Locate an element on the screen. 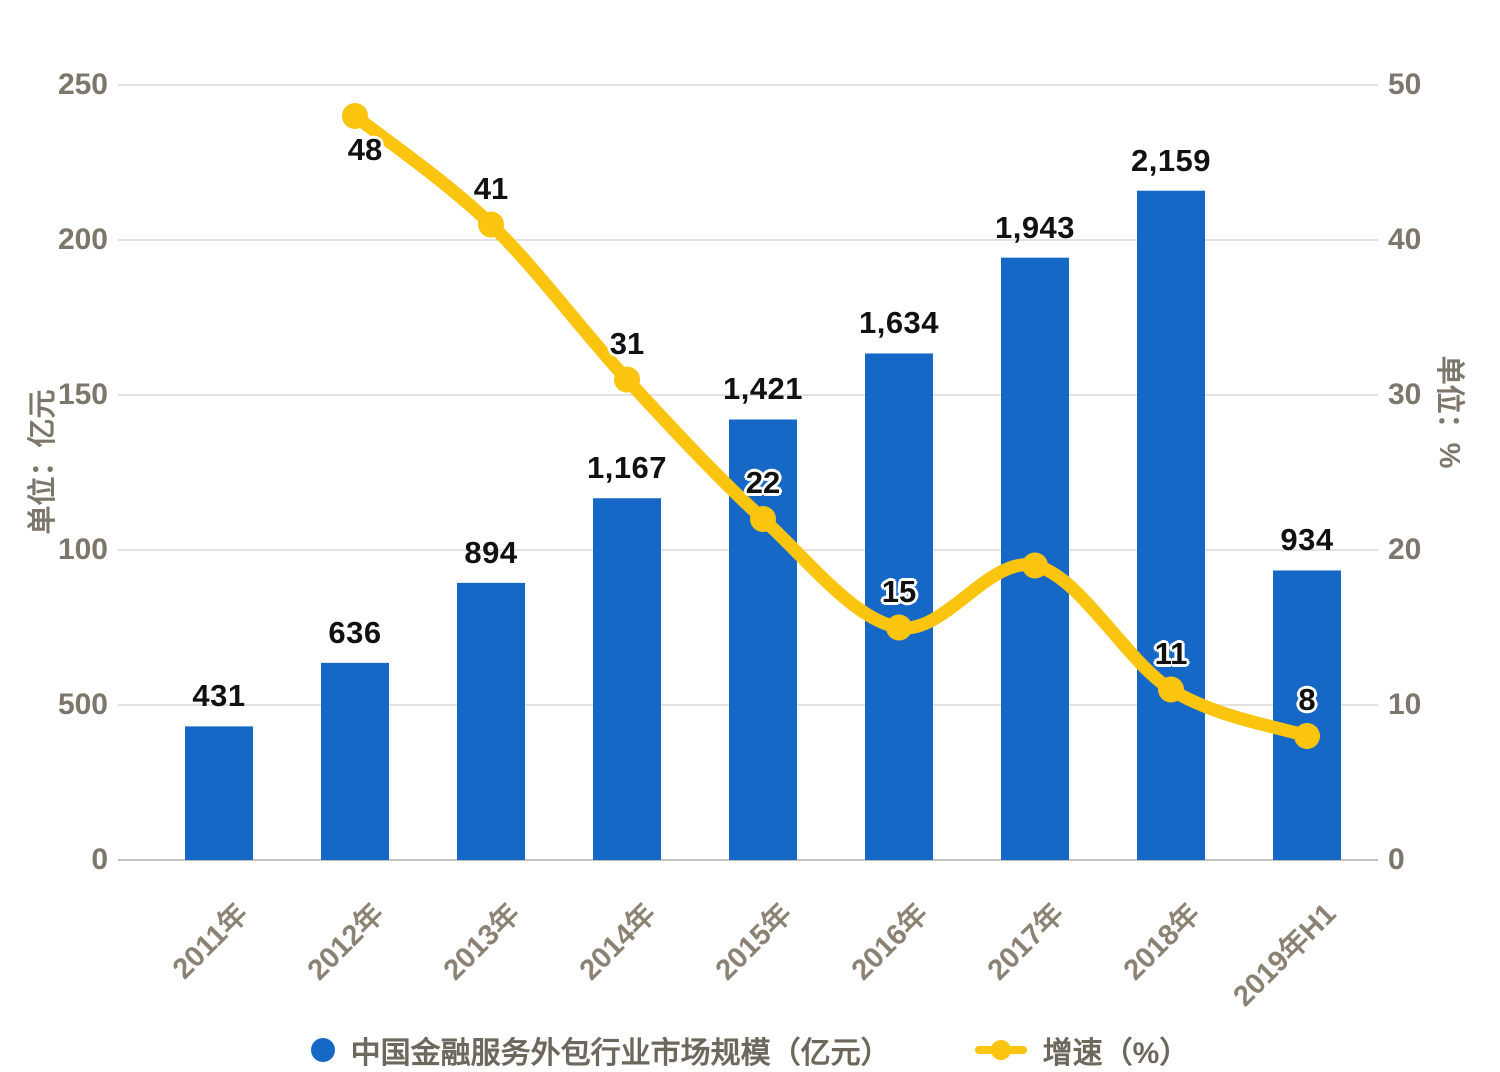 The height and width of the screenshot is (1072, 1500). legend-item-growth: 增速（%） is located at coordinates (1082, 1050).